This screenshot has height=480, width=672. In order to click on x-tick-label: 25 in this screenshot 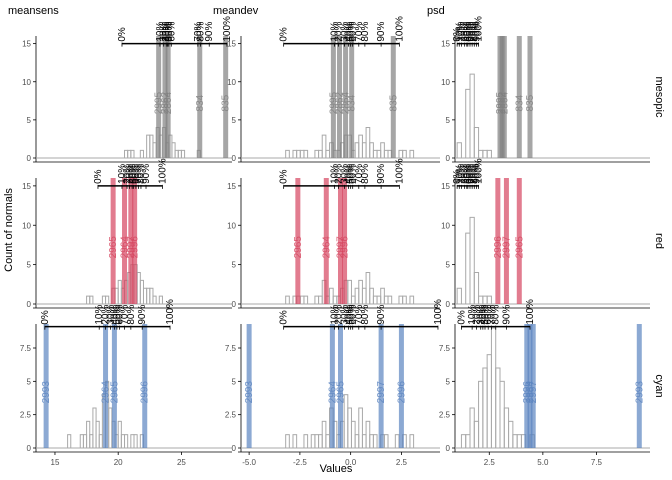, I will do `click(181, 462)`.